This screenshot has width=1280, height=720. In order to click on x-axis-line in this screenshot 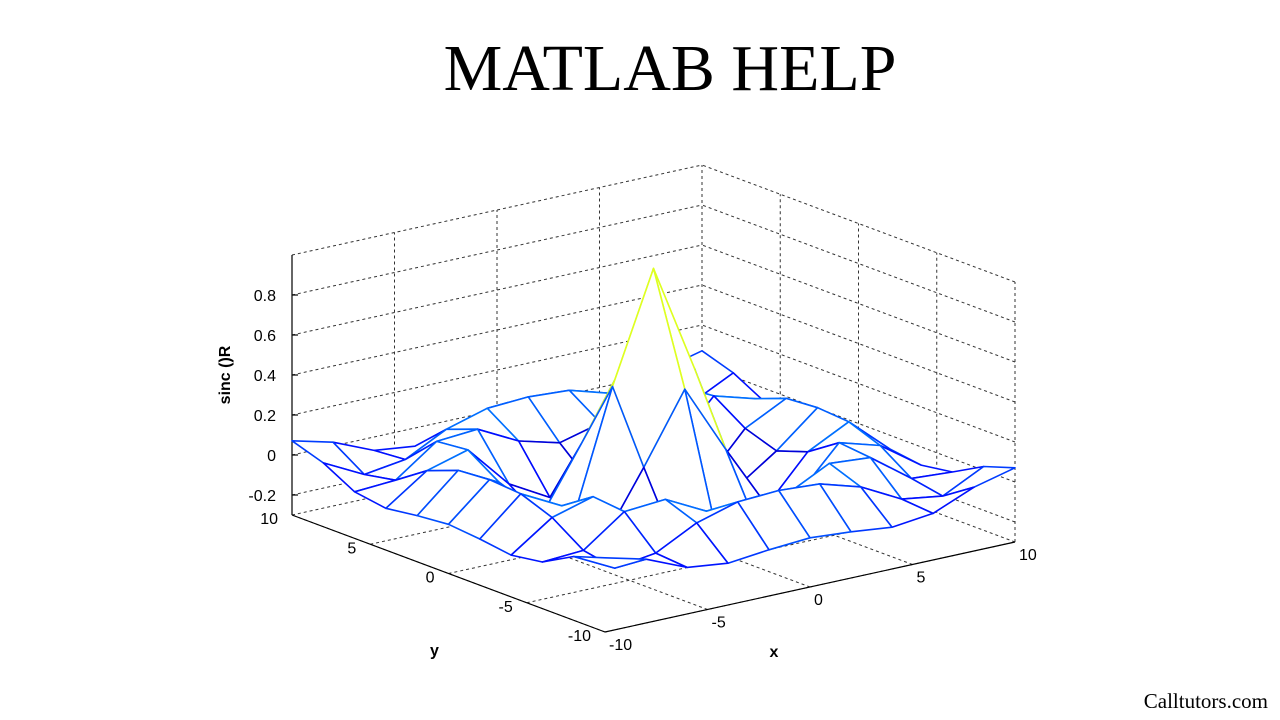, I will do `click(810, 587)`.